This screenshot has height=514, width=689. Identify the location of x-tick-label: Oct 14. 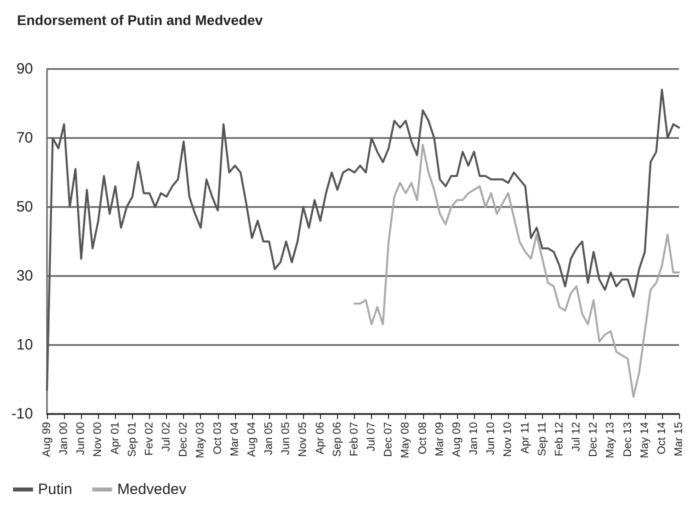
(662, 438).